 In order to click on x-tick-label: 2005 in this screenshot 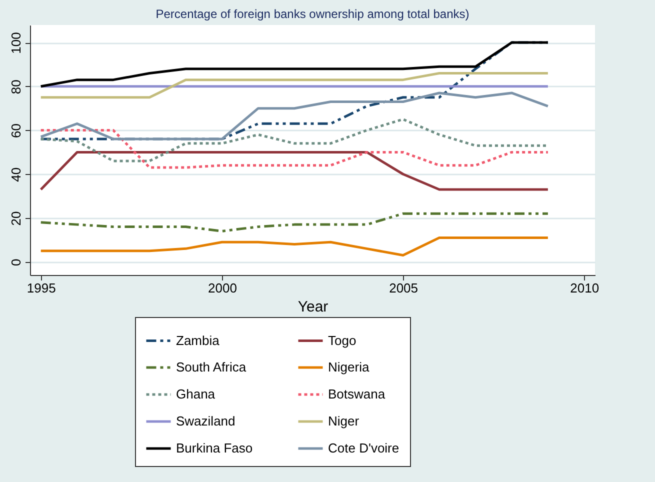, I will do `click(403, 288)`.